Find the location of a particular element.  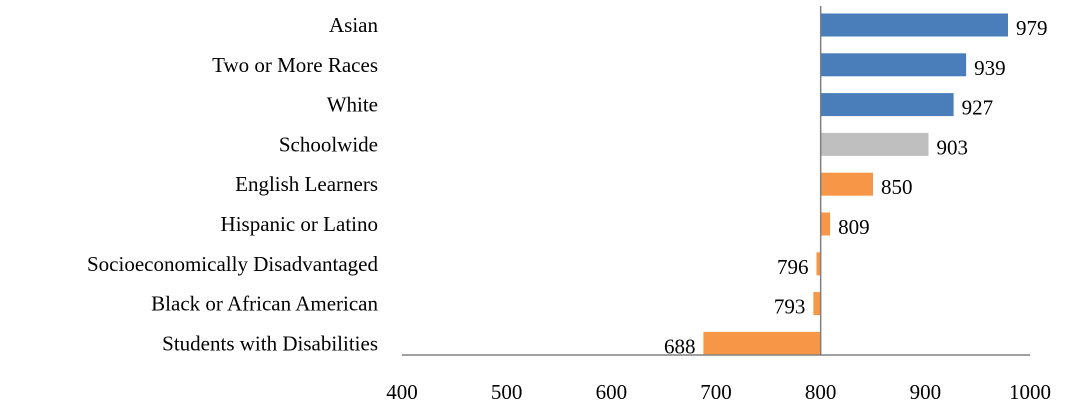

value-label-two-or-more-races: 939 is located at coordinates (990, 68).